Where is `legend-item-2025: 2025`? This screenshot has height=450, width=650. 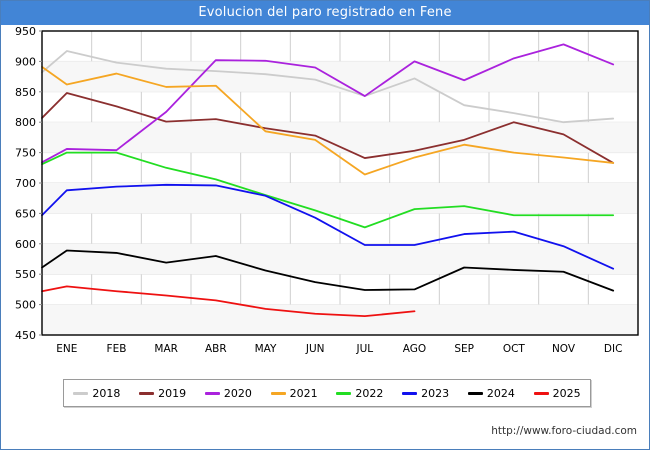 legend-item-2025: 2025 is located at coordinates (557, 393).